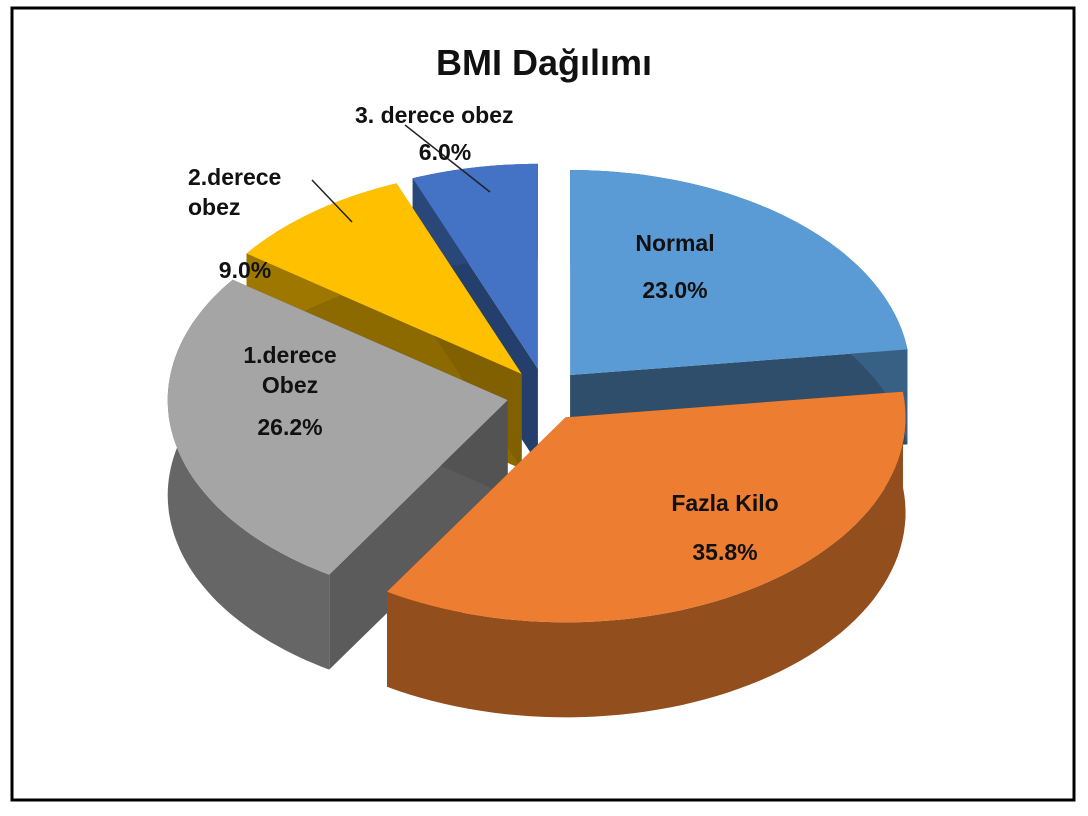 The width and height of the screenshot is (1088, 816). I want to click on slice-label: Fazla Kilo, so click(725, 503).